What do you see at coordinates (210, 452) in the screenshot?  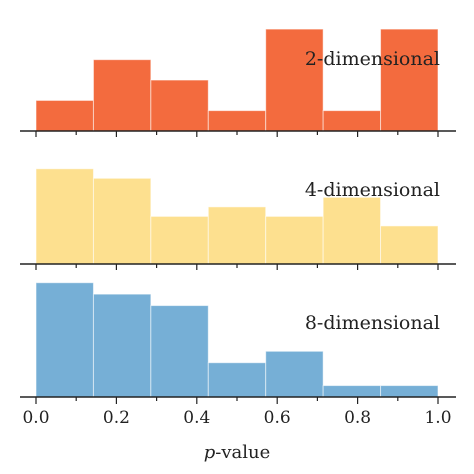 I see `x-axis-title-italic: p` at bounding box center [210, 452].